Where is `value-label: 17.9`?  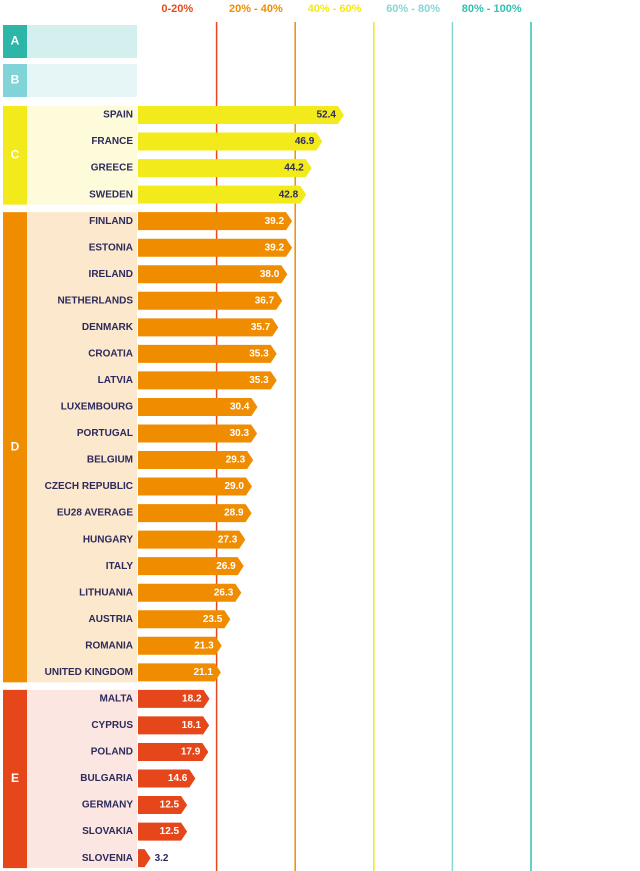 value-label: 17.9 is located at coordinates (191, 752).